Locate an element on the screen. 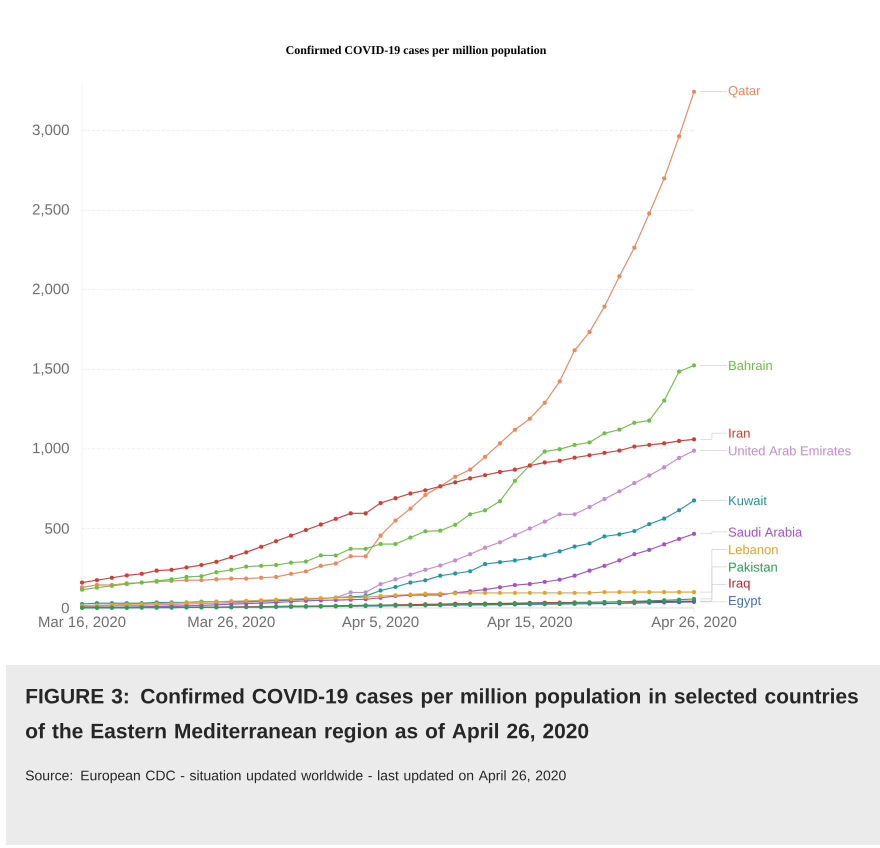  text: Saudi Arabia is located at coordinates (765, 532).